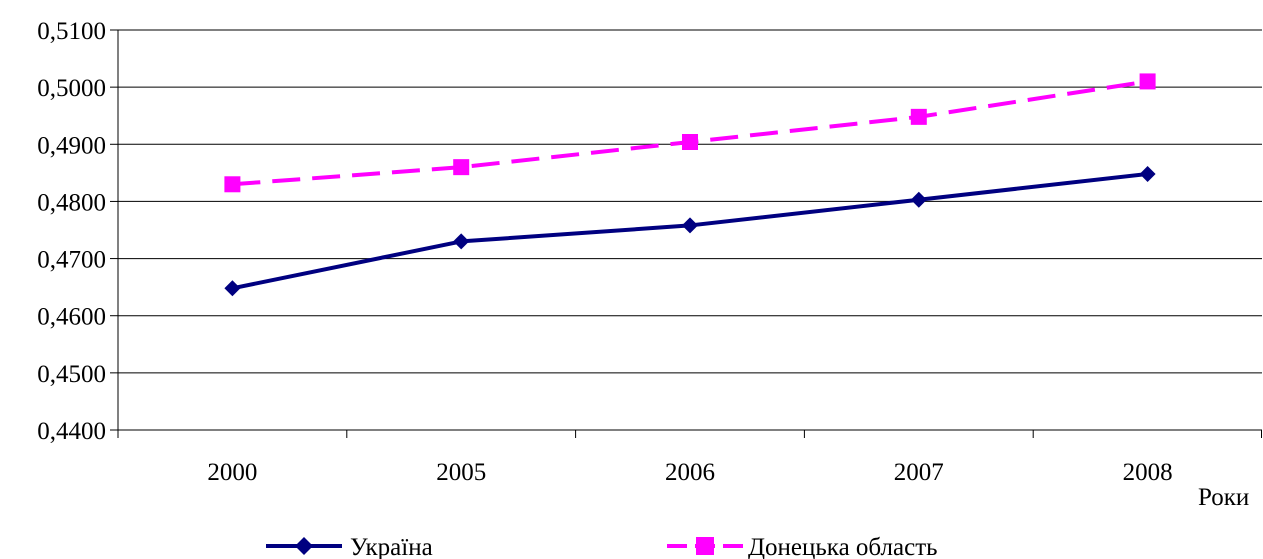 The height and width of the screenshot is (559, 1263). What do you see at coordinates (843, 546) in the screenshot?
I see `legend-label: Донецька область` at bounding box center [843, 546].